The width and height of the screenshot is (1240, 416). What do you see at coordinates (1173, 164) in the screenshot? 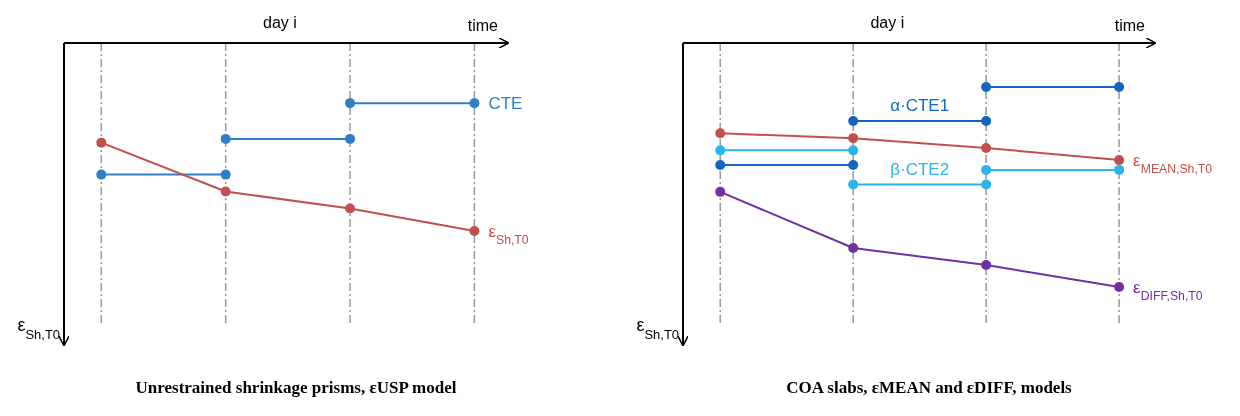
I see `series-label: ε$_{MEAN,Sh,T0}$` at bounding box center [1173, 164].